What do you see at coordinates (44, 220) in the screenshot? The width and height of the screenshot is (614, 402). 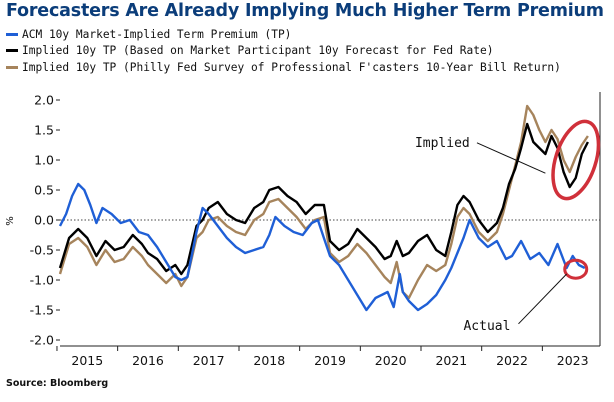 I see `y-tick-label: 0.0` at bounding box center [44, 220].